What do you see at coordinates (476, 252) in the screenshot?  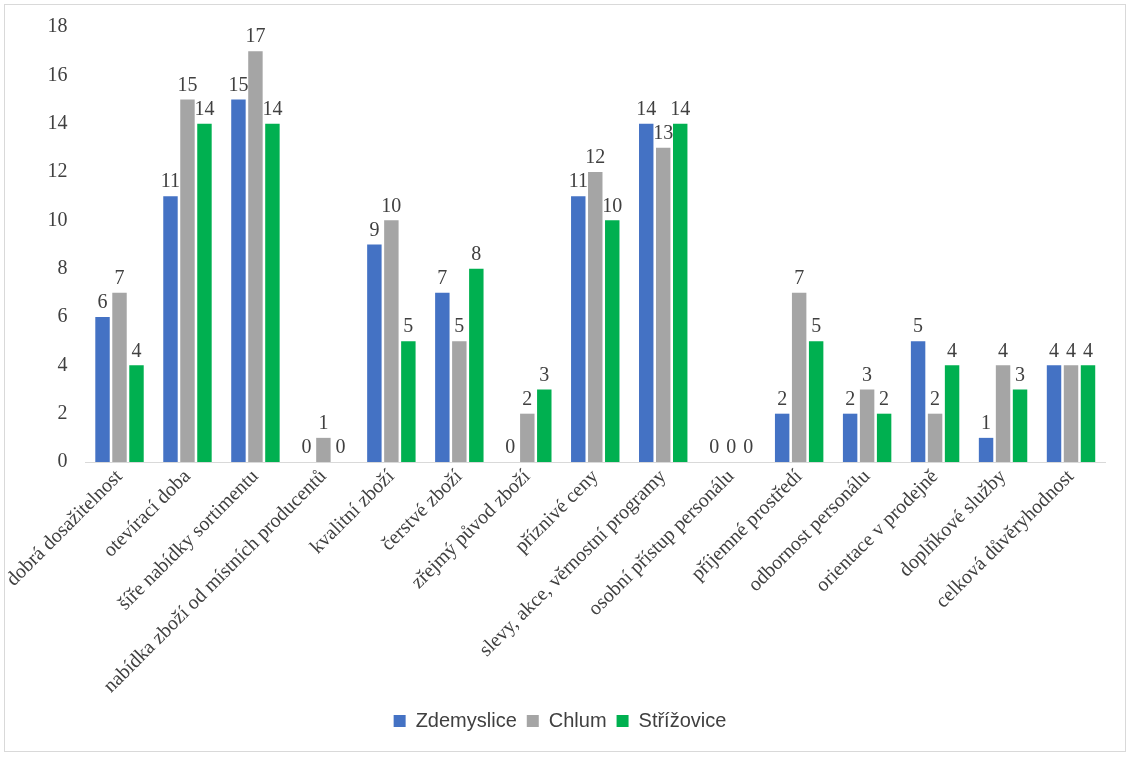 I see `data-label: 8` at bounding box center [476, 252].